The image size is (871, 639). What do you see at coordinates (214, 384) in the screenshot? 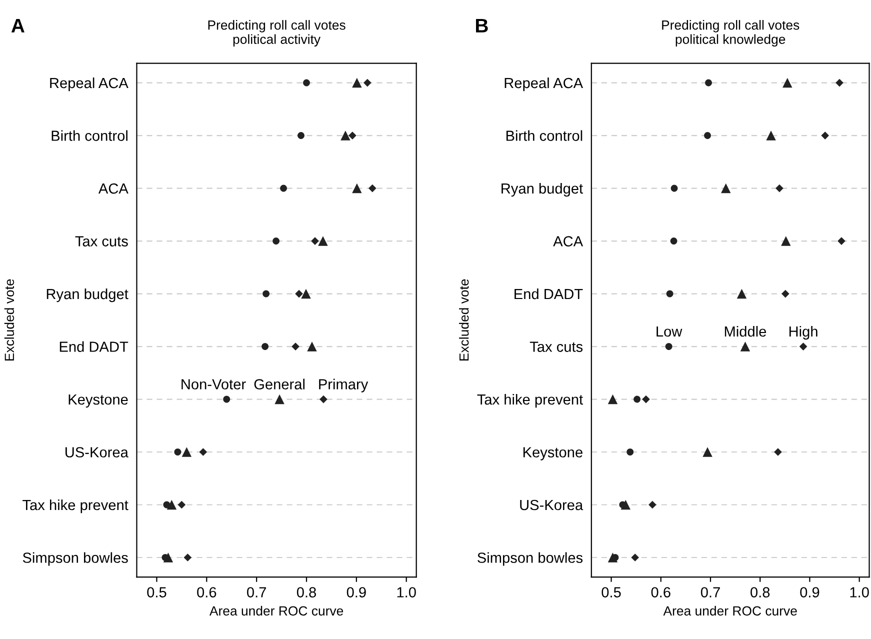
I see `annotation: Non-Voter` at bounding box center [214, 384].